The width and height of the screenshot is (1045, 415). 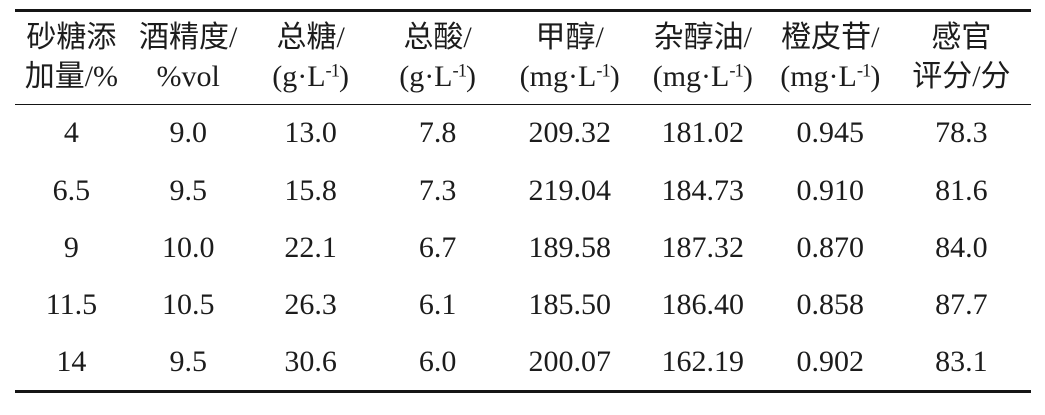 What do you see at coordinates (188, 76) in the screenshot?
I see `header-line2: %vol` at bounding box center [188, 76].